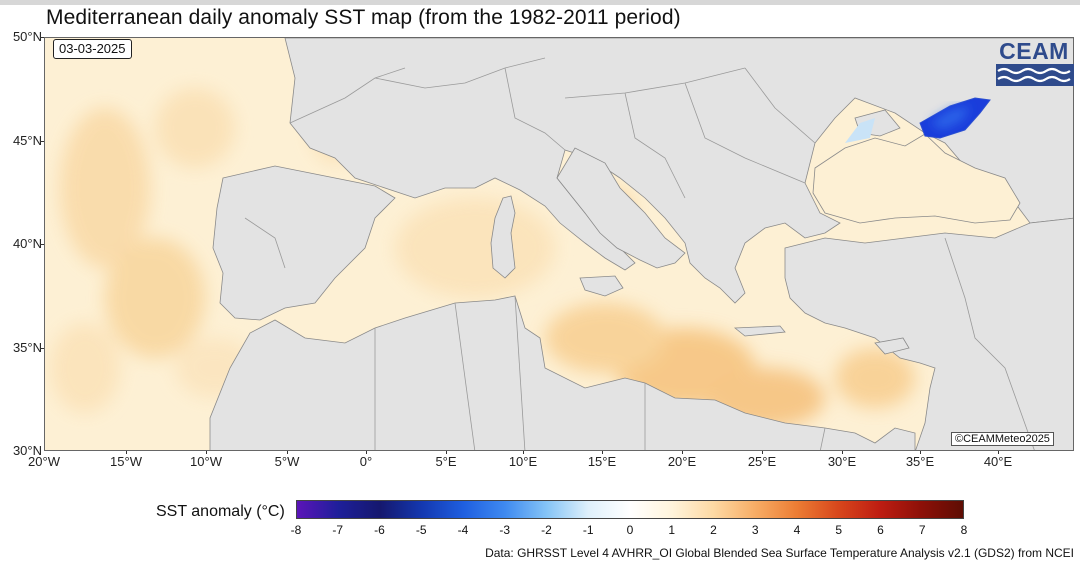  I want to click on colorbar-tick-label: -1, so click(588, 530).